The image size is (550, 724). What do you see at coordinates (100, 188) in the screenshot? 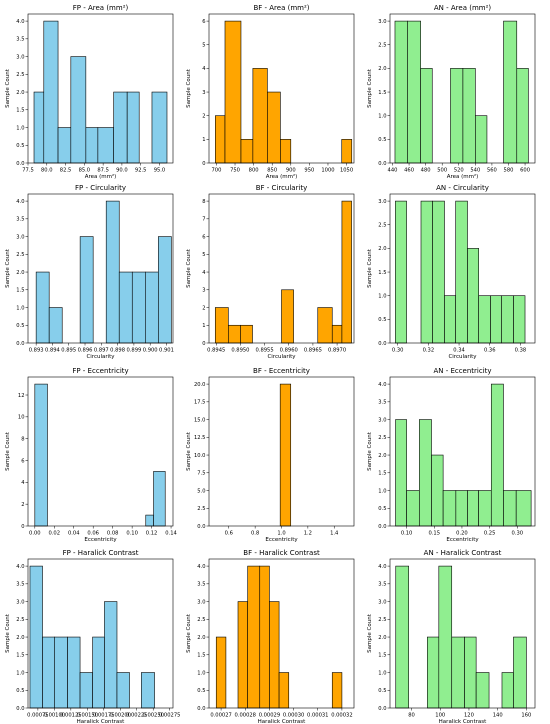
I see `panel-title: FP - Circularity` at bounding box center [100, 188].